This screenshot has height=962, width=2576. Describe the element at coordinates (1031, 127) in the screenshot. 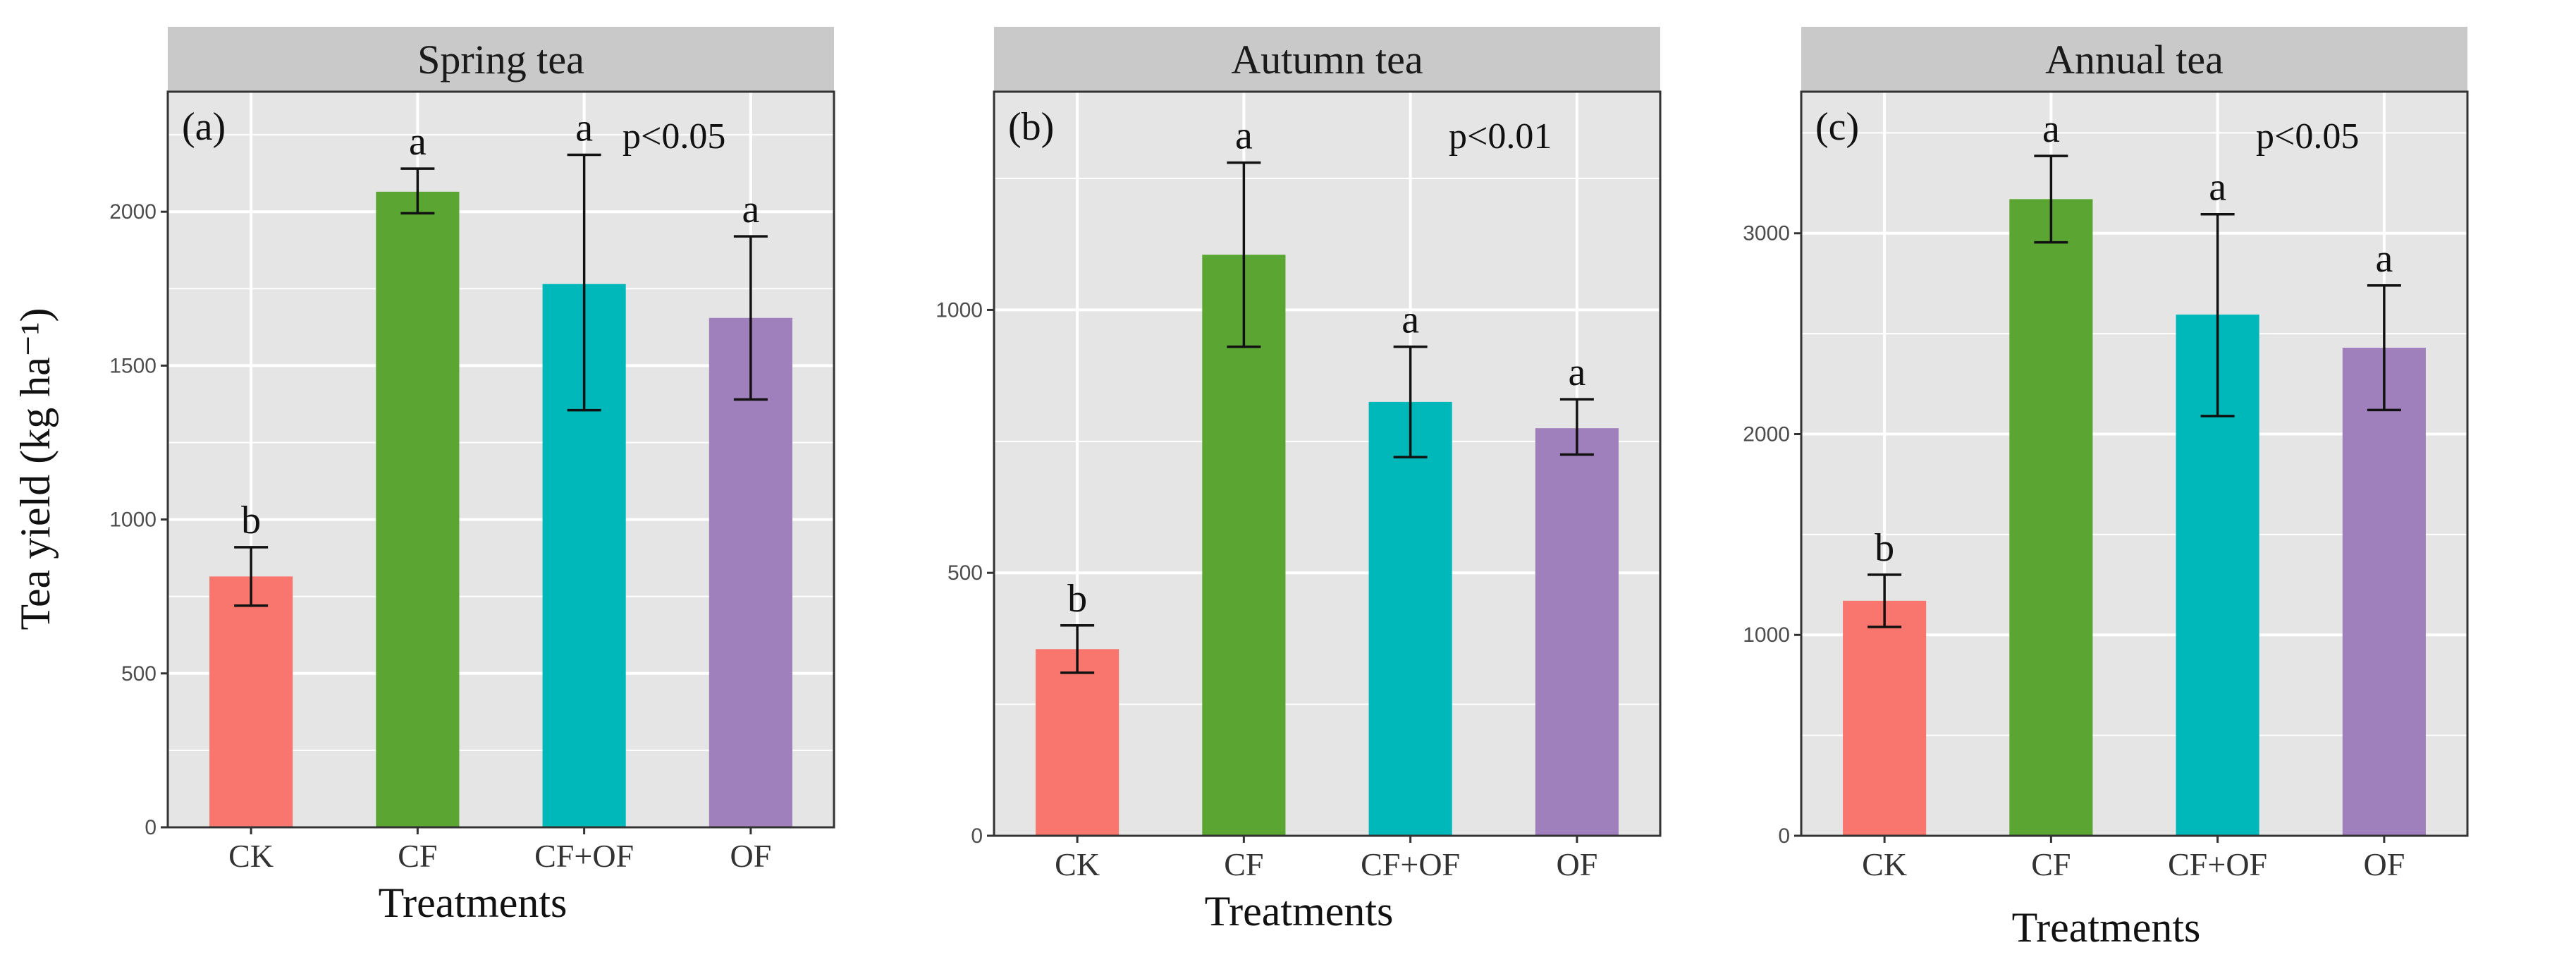

I see `panel-label: (b)` at that location.